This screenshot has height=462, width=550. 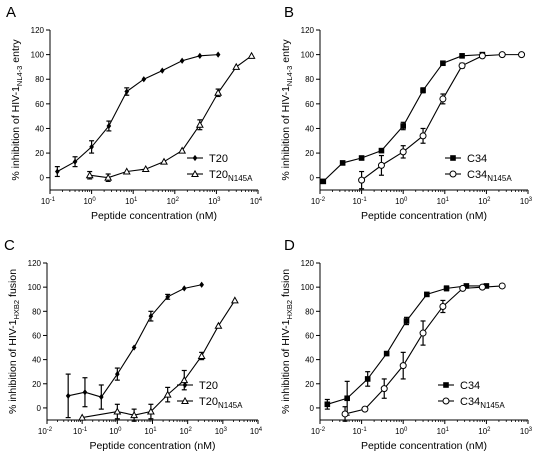 I want to click on x-tick-label: 102, so click(x=186, y=431).